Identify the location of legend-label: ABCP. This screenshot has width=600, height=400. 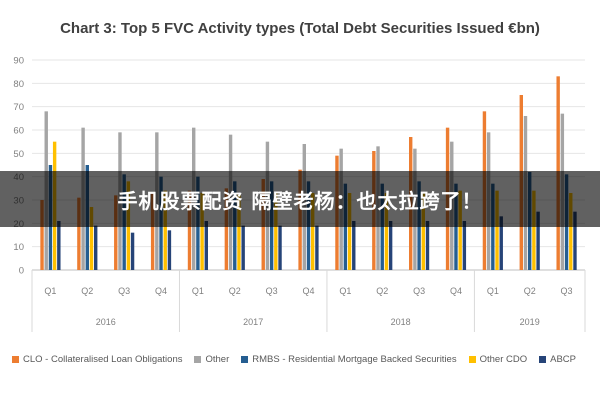
(563, 359).